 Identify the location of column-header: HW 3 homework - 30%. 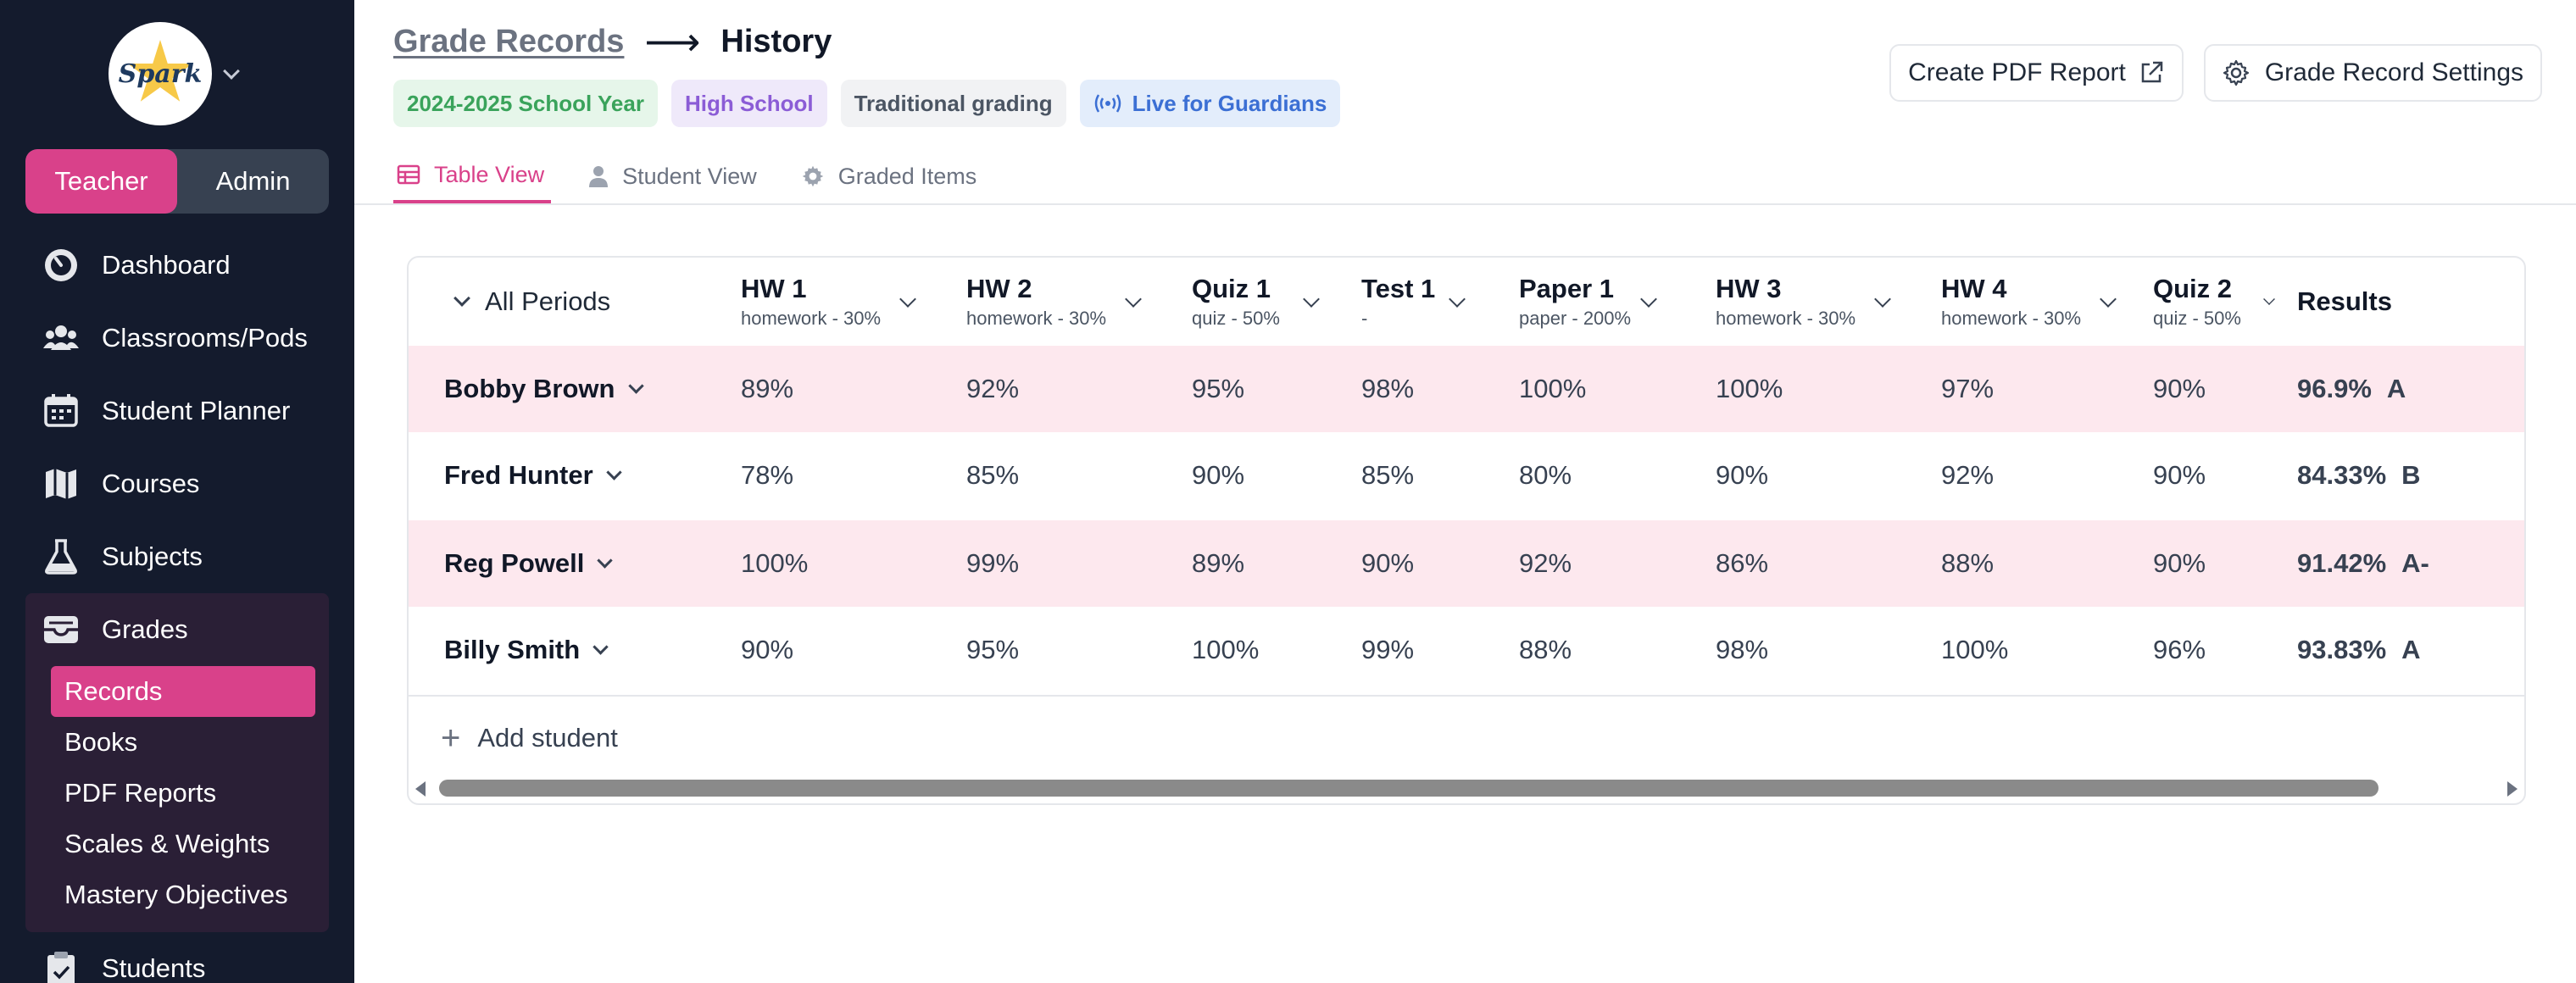
(1785, 302).